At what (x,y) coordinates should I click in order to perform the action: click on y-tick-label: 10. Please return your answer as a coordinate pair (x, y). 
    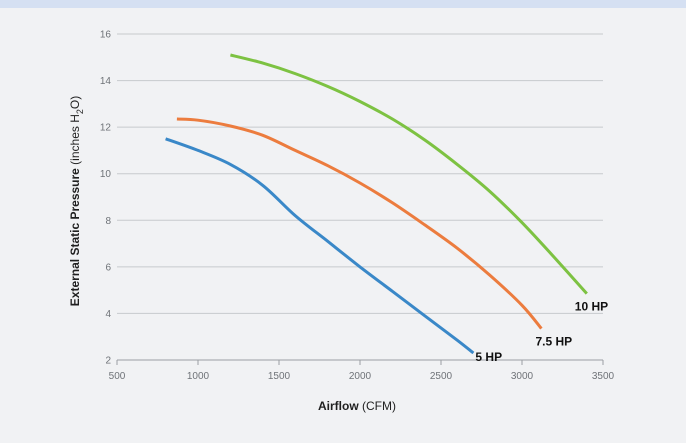
    Looking at the image, I should click on (106, 174).